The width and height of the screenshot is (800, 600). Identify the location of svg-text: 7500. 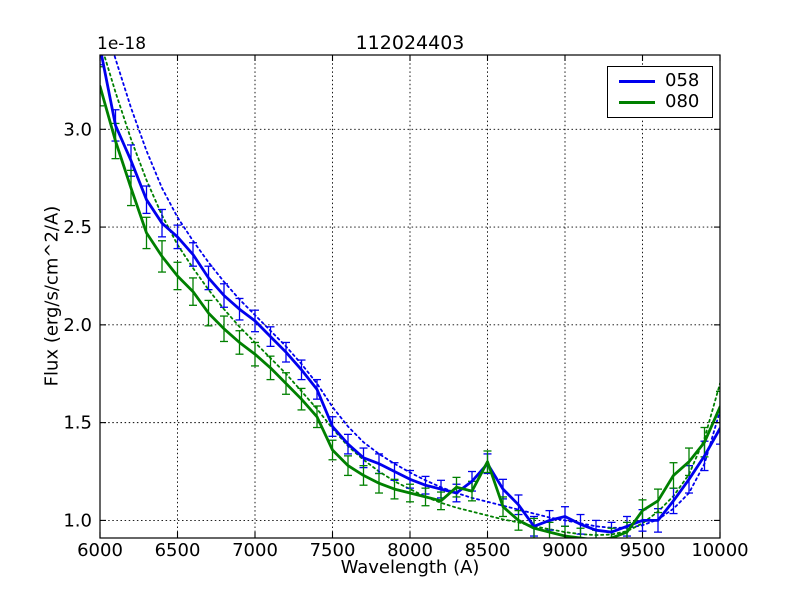
(333, 550).